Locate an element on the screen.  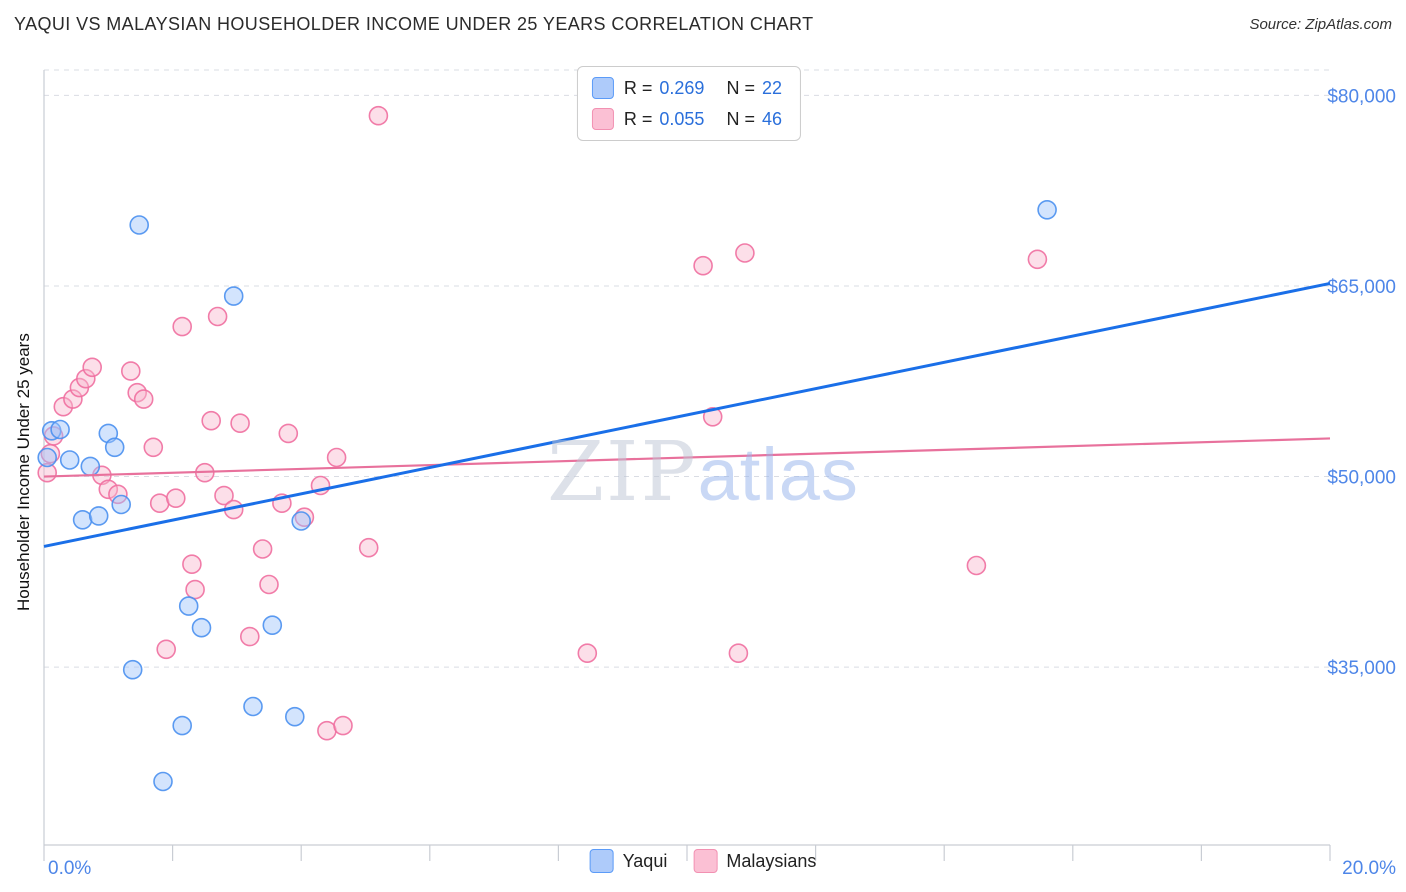
legend-row-malaysians: R = 0.055 N = 46 is located at coordinates (686, 119).